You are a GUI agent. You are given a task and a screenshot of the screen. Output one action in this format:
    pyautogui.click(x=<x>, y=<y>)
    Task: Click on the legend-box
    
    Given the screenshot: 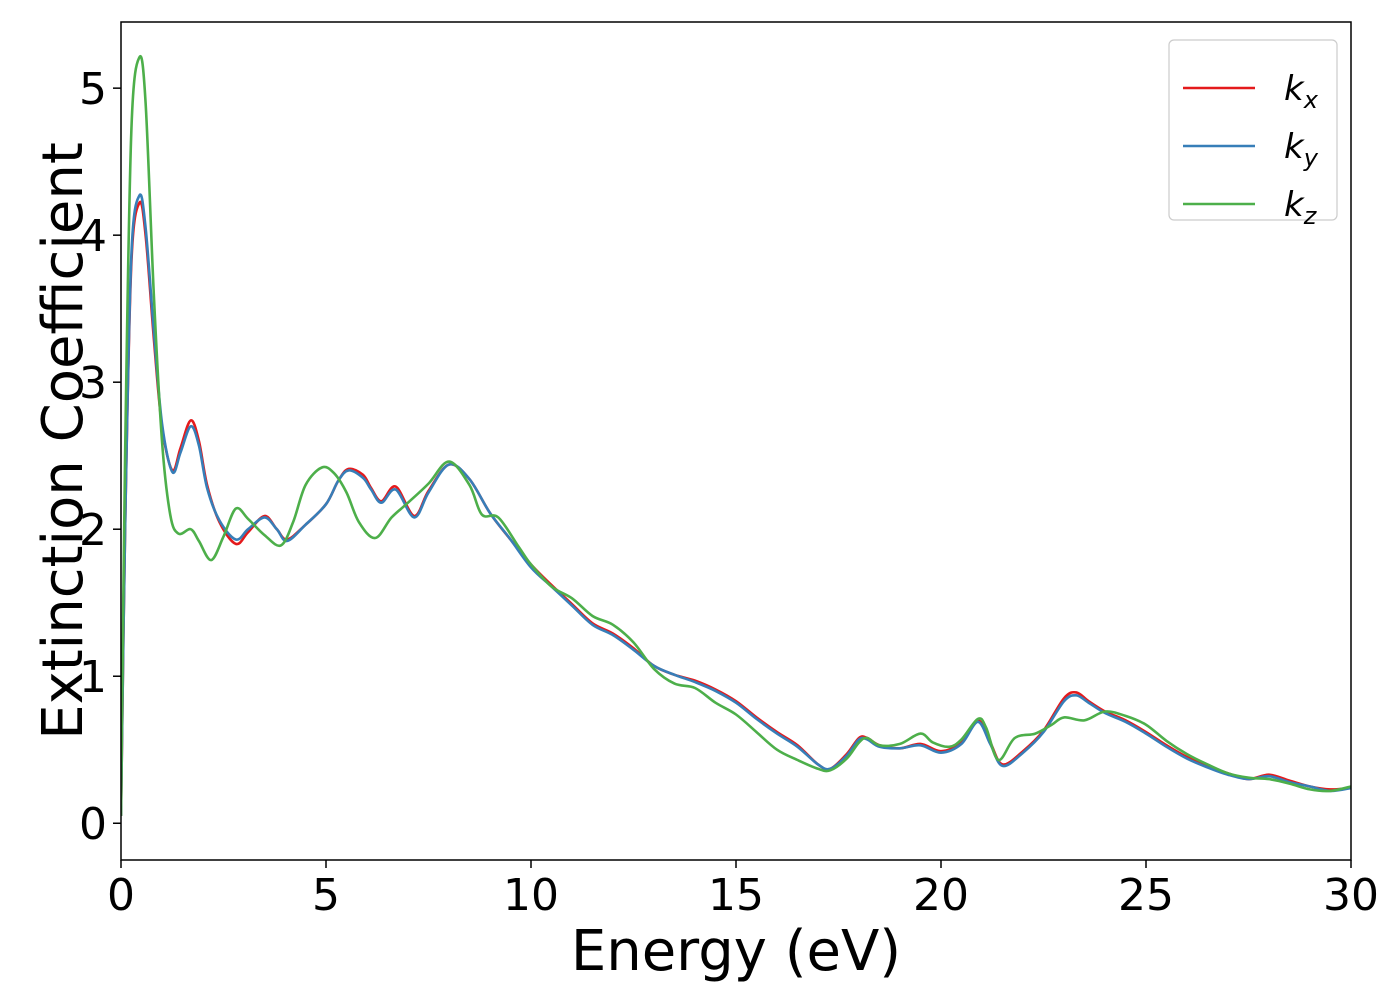 What is the action you would take?
    pyautogui.click(x=1253, y=130)
    